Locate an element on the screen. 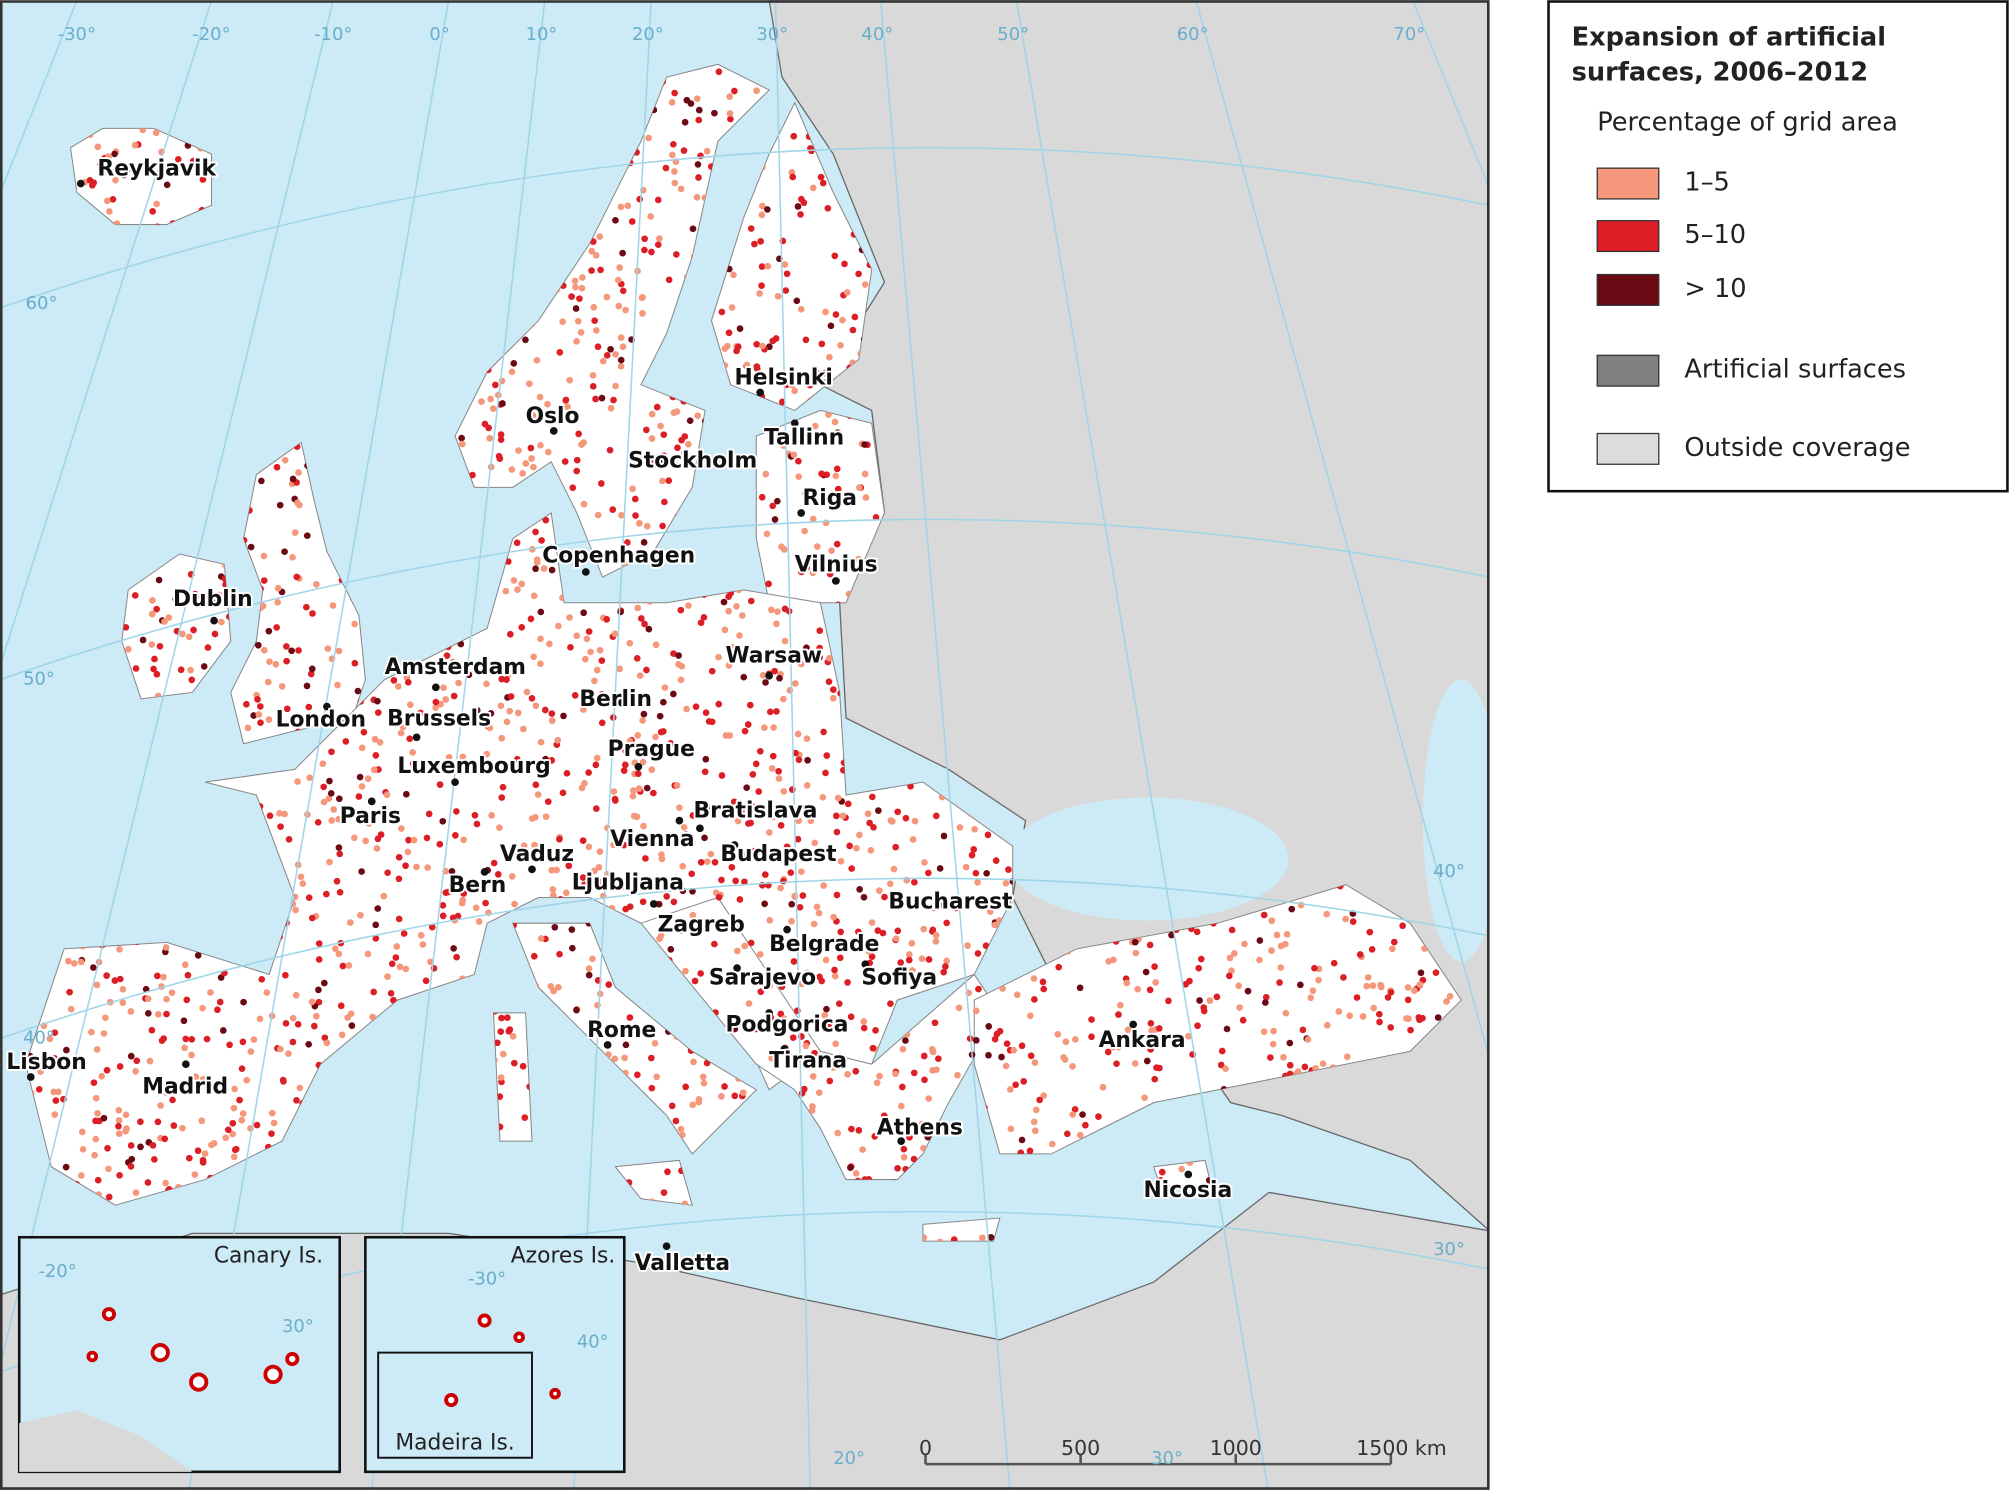 Image resolution: width=2010 pixels, height=1490 pixels. black-sea is located at coordinates (1147, 859).